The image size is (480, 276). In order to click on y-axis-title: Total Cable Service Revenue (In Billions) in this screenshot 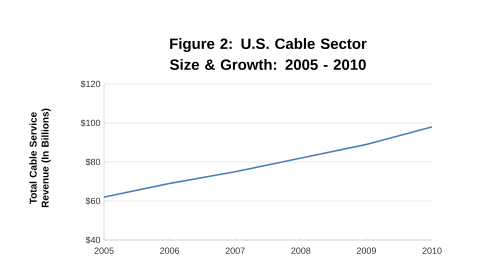, I will do `click(40, 158)`.